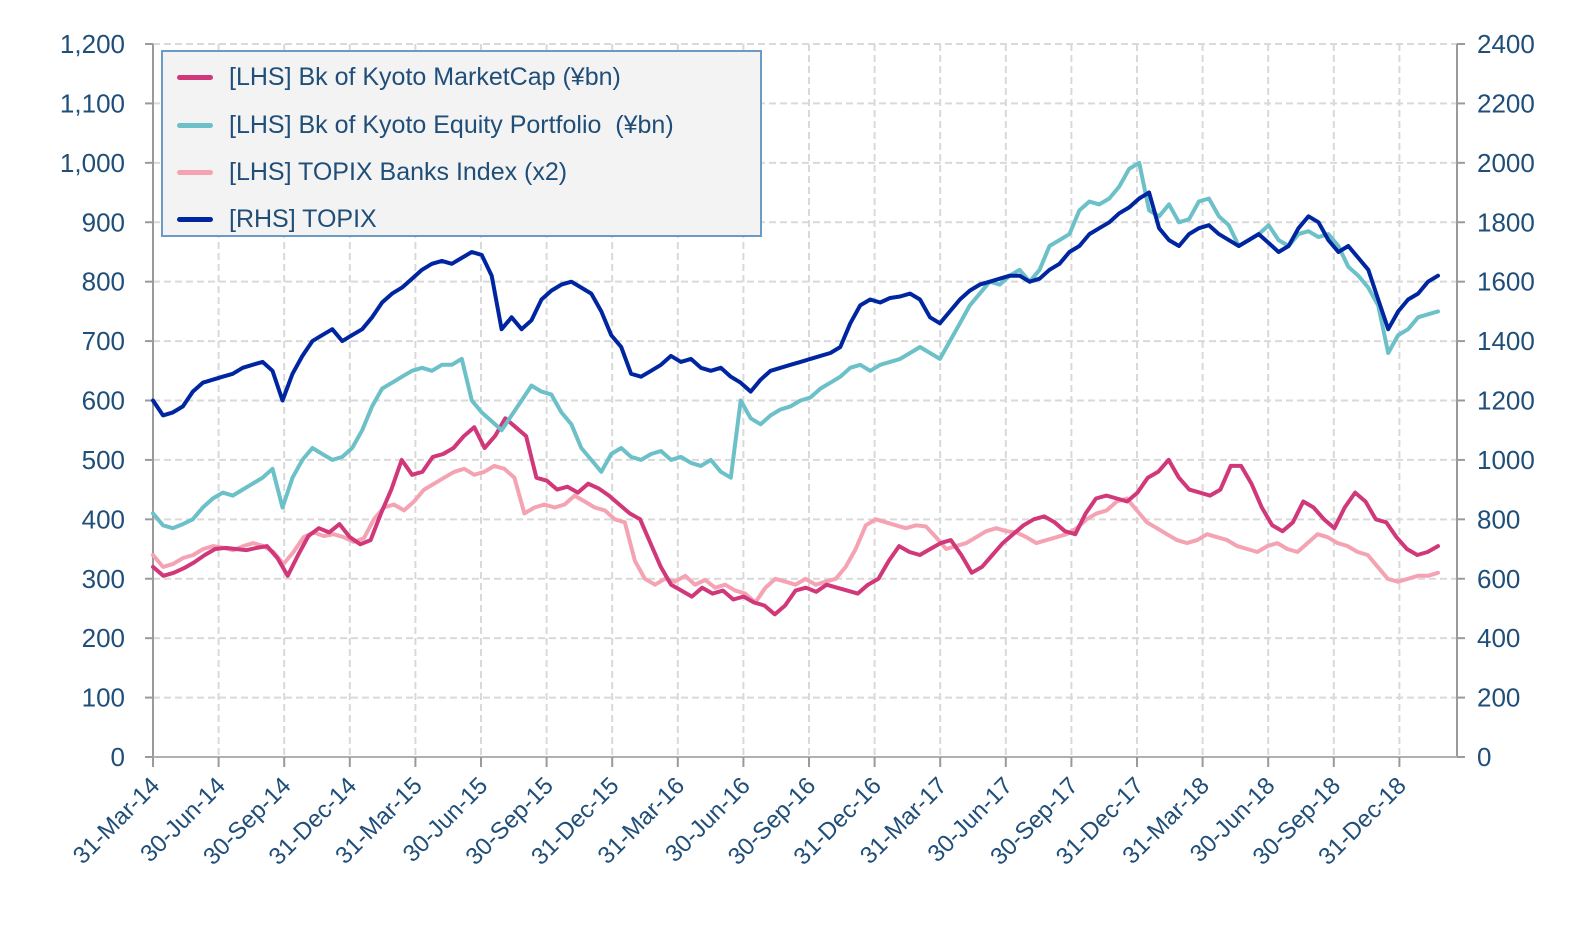 This screenshot has width=1586, height=948. I want to click on y-tick-label-left: 200, so click(103, 638).